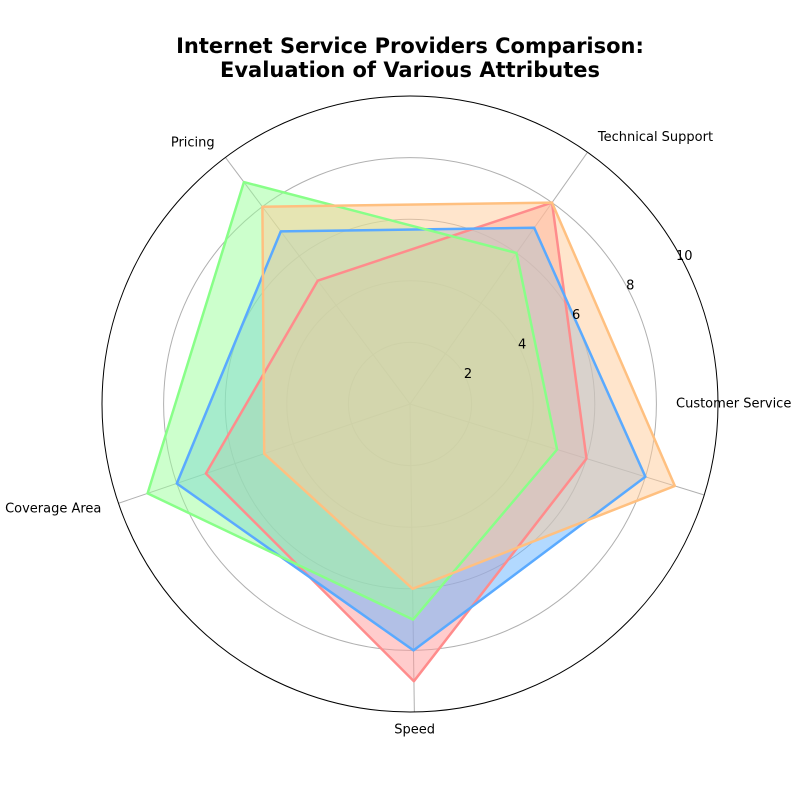  Describe the element at coordinates (684, 256) in the screenshot. I see `radial-tick-label: 10` at that location.